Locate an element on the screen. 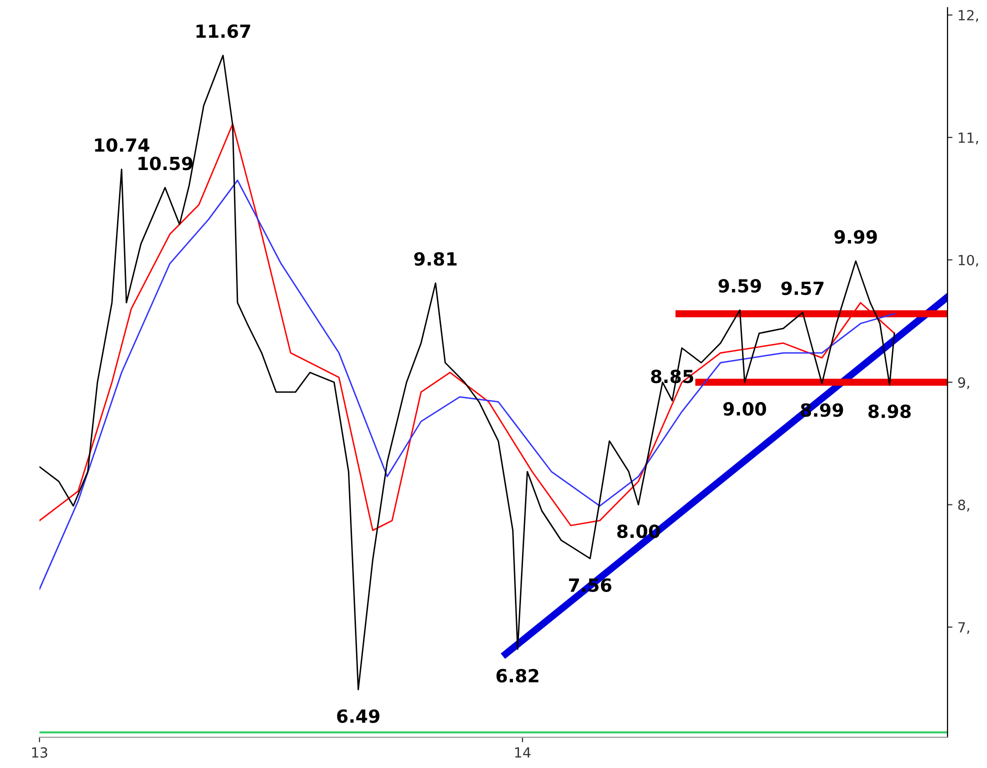 The width and height of the screenshot is (987, 768). annotation: 9.00 is located at coordinates (744, 409).